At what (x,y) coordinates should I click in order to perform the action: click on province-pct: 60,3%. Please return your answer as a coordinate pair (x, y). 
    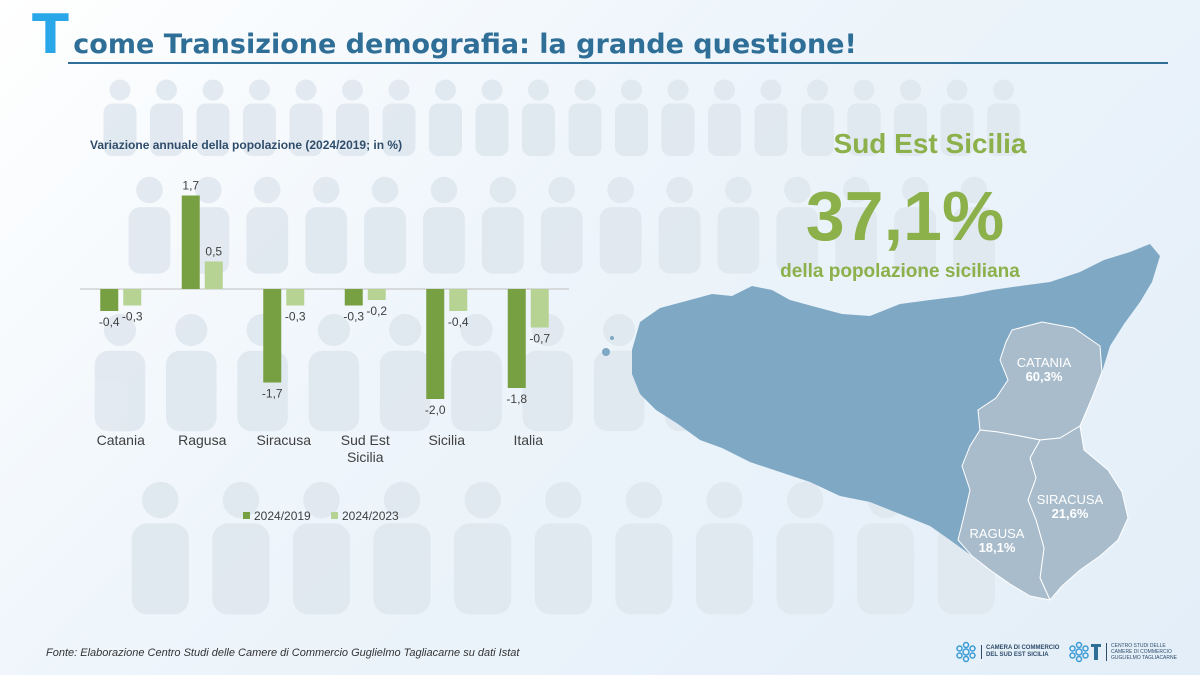
    Looking at the image, I should click on (1044, 376).